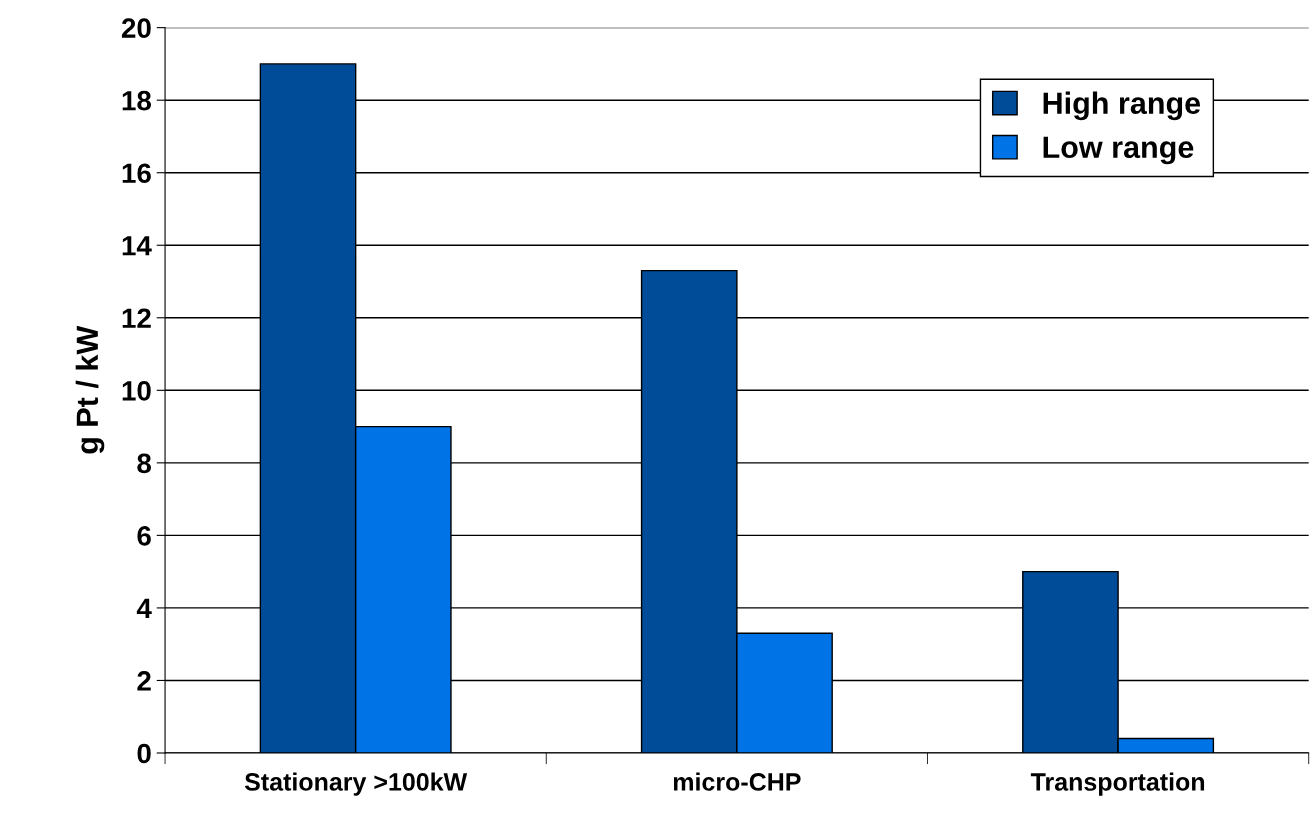 The width and height of the screenshot is (1310, 828). I want to click on x-tick-label: Stationary >100kW, so click(356, 784).